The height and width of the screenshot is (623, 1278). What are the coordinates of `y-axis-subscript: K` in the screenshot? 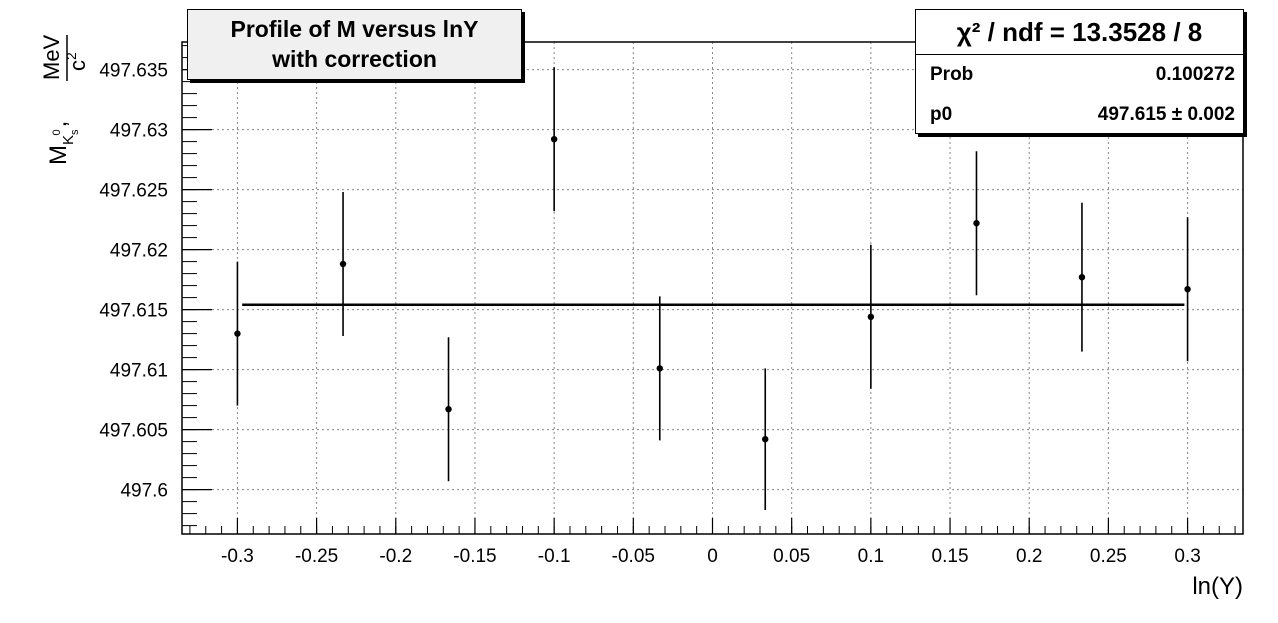 It's located at (68, 140).